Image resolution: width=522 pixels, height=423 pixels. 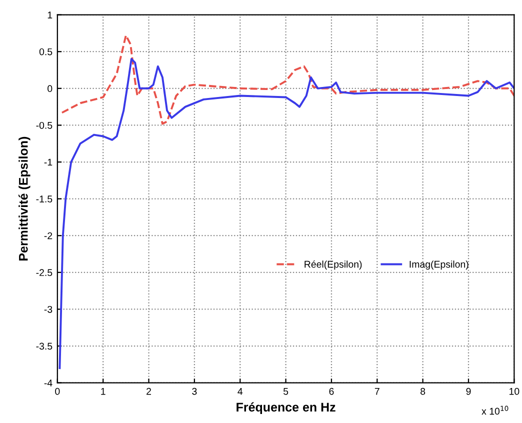 I want to click on y-tick-label: 0, so click(x=50, y=88).